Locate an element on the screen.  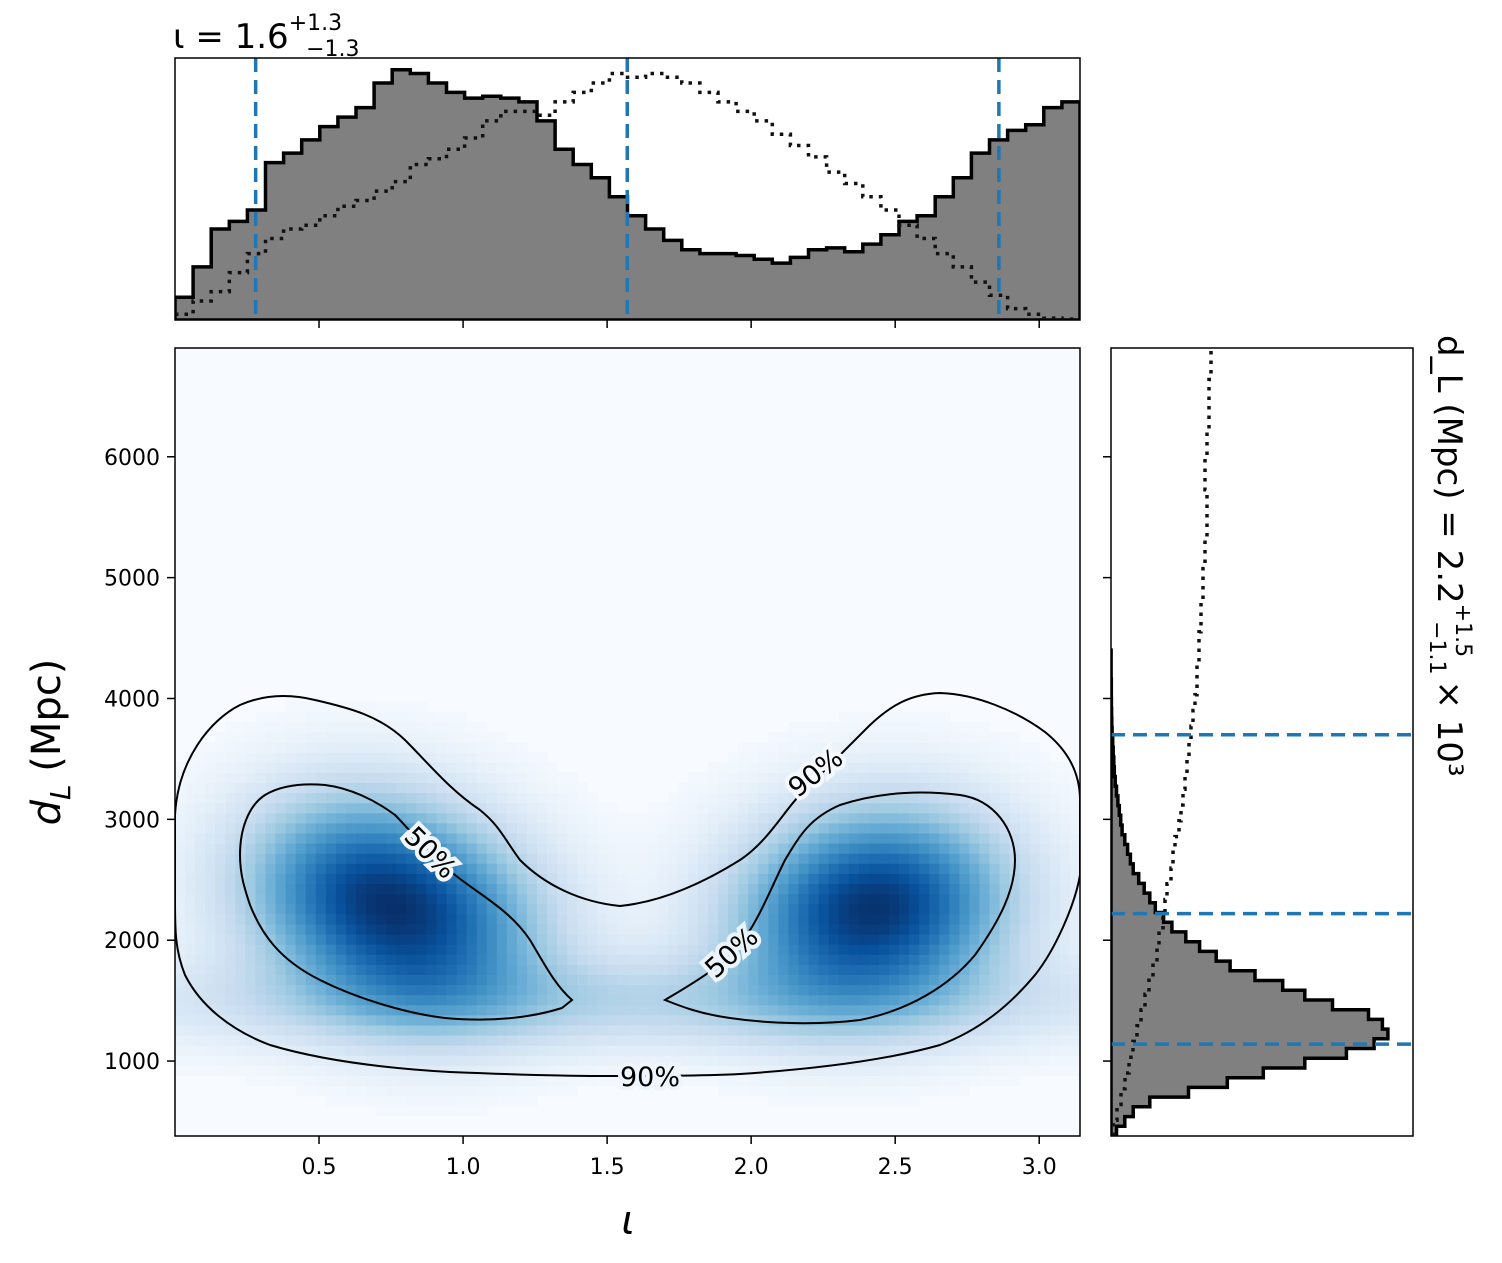
y-tick-label: 5000 is located at coordinates (132, 579).